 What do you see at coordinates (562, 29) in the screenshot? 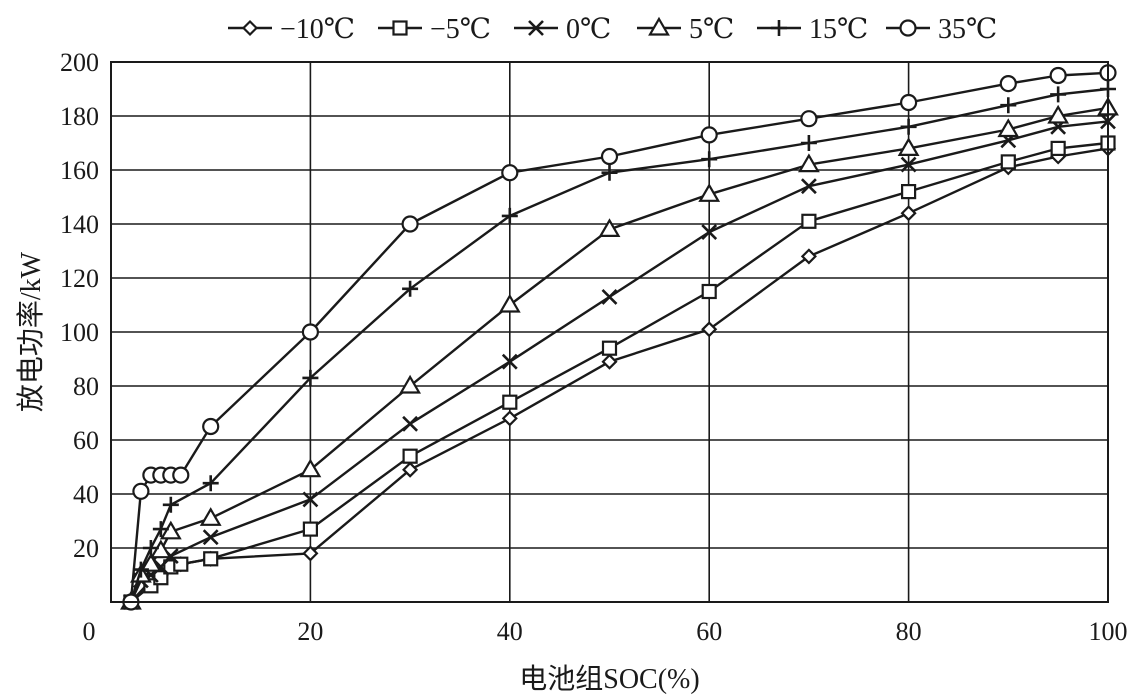
I see `legend-item: 0℃` at bounding box center [562, 29].